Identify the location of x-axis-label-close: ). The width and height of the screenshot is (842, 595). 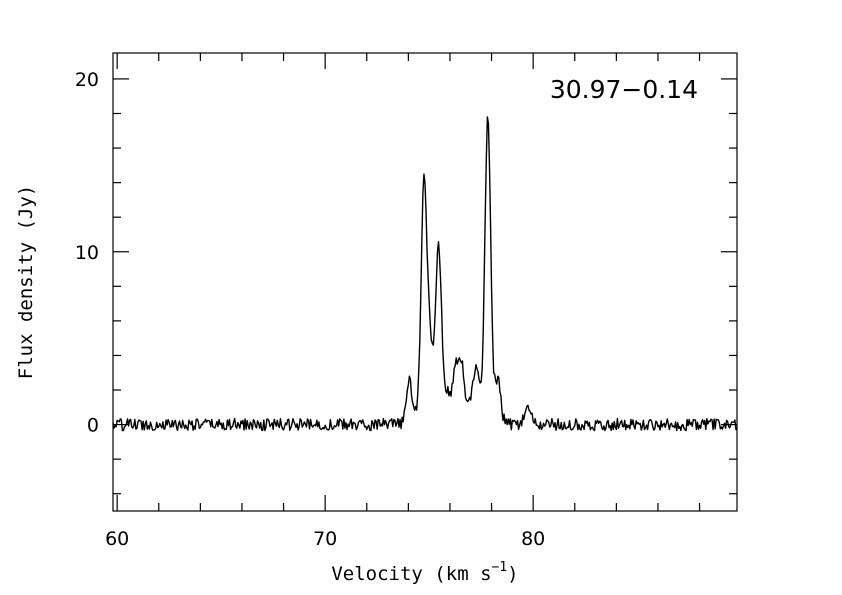
(512, 574).